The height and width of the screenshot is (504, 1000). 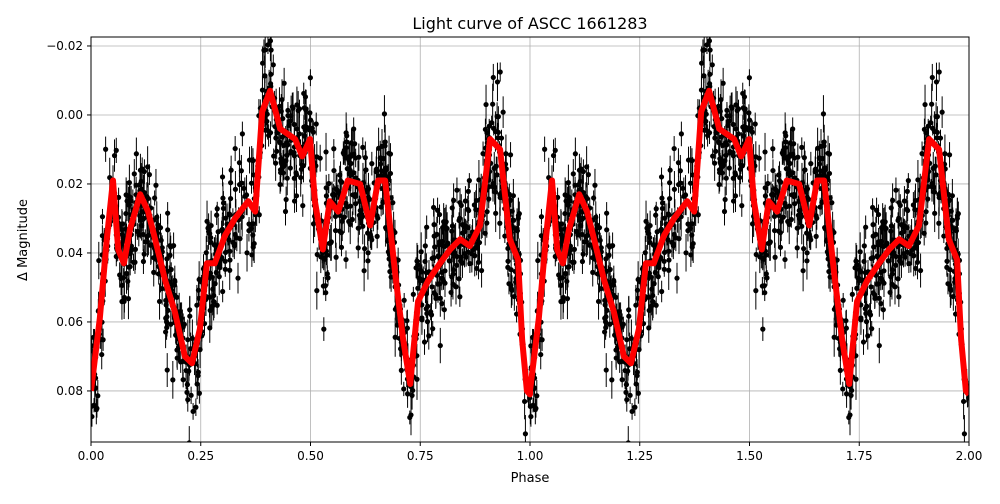 What do you see at coordinates (64, 46) in the screenshot?
I see `y-tick-label: −0.02` at bounding box center [64, 46].